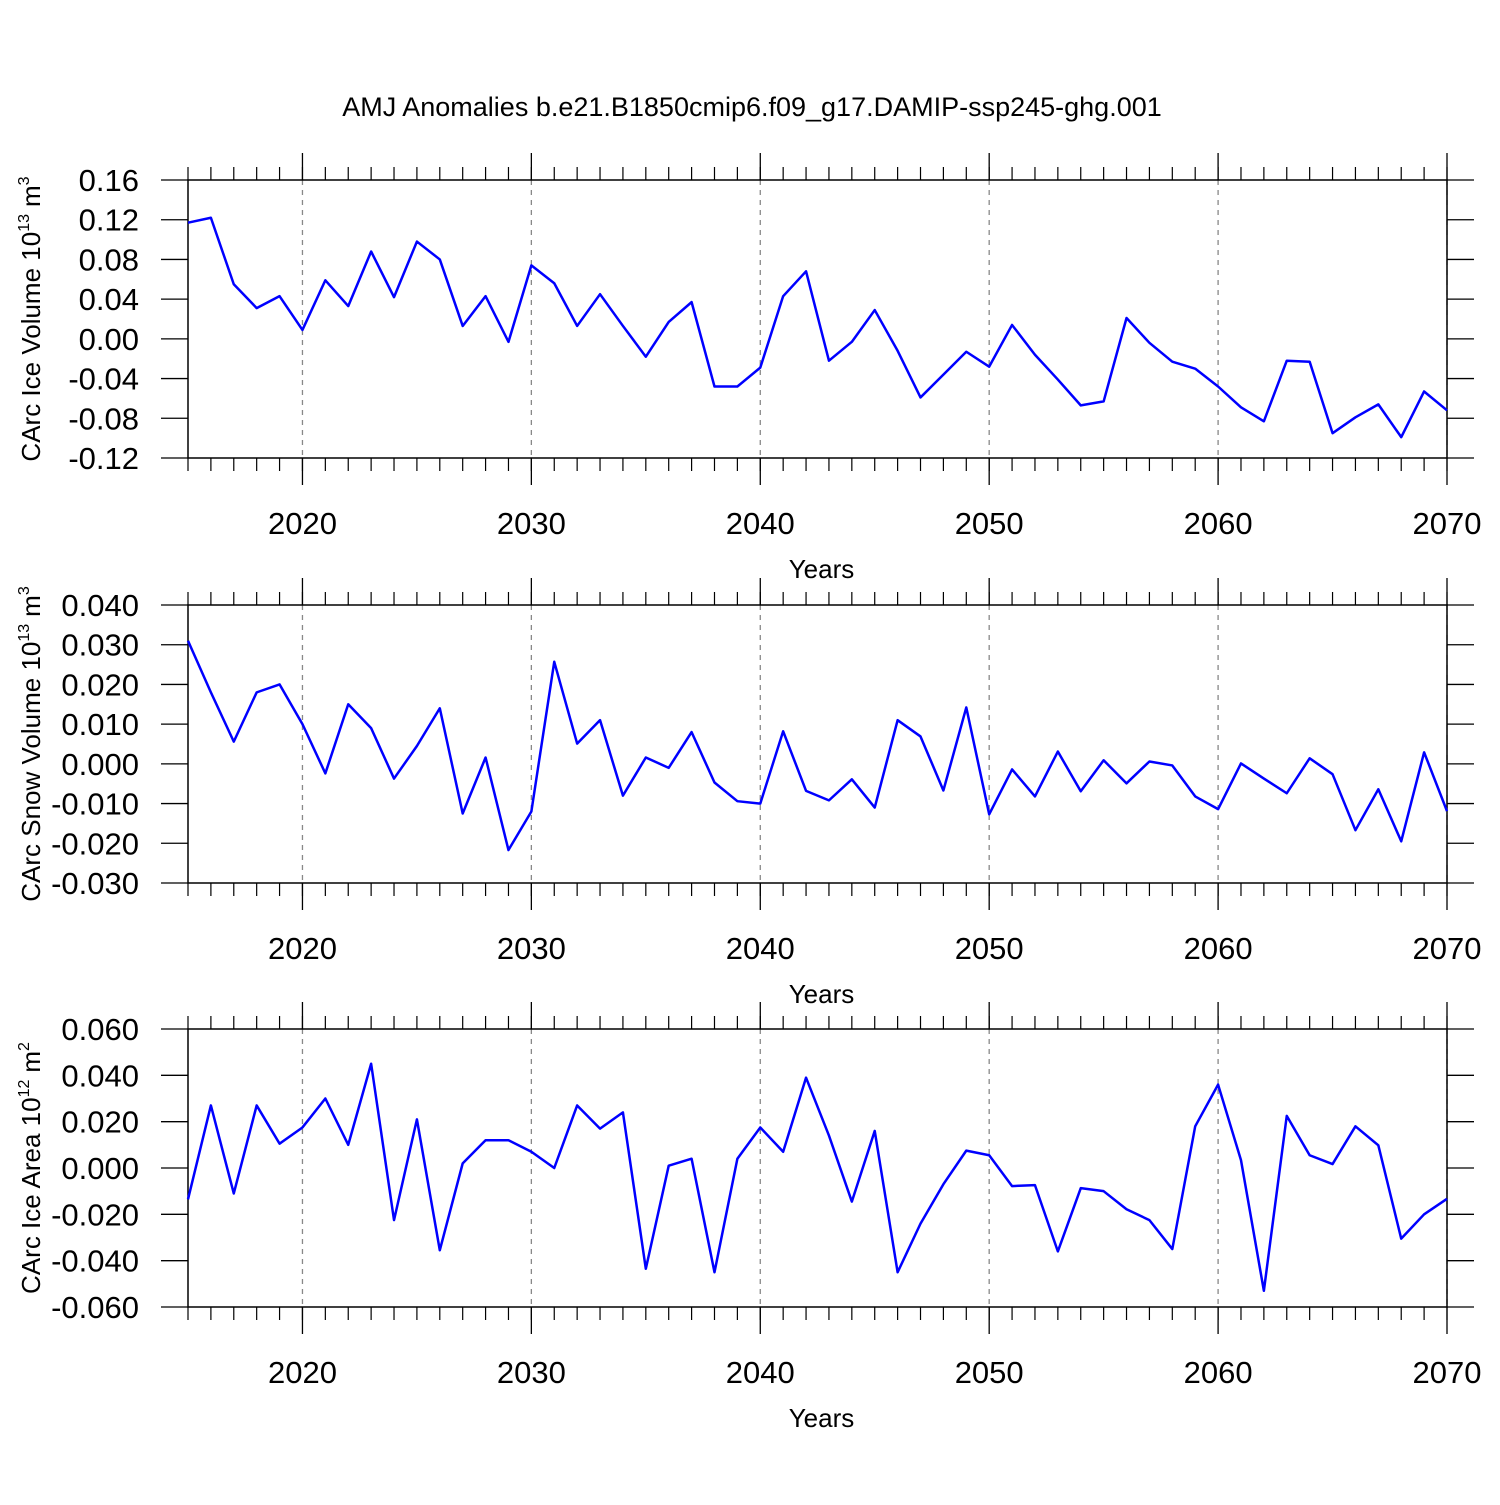 The height and width of the screenshot is (1505, 1500). Describe the element at coordinates (109, 220) in the screenshot. I see `y-tick-label: 0.12` at that location.